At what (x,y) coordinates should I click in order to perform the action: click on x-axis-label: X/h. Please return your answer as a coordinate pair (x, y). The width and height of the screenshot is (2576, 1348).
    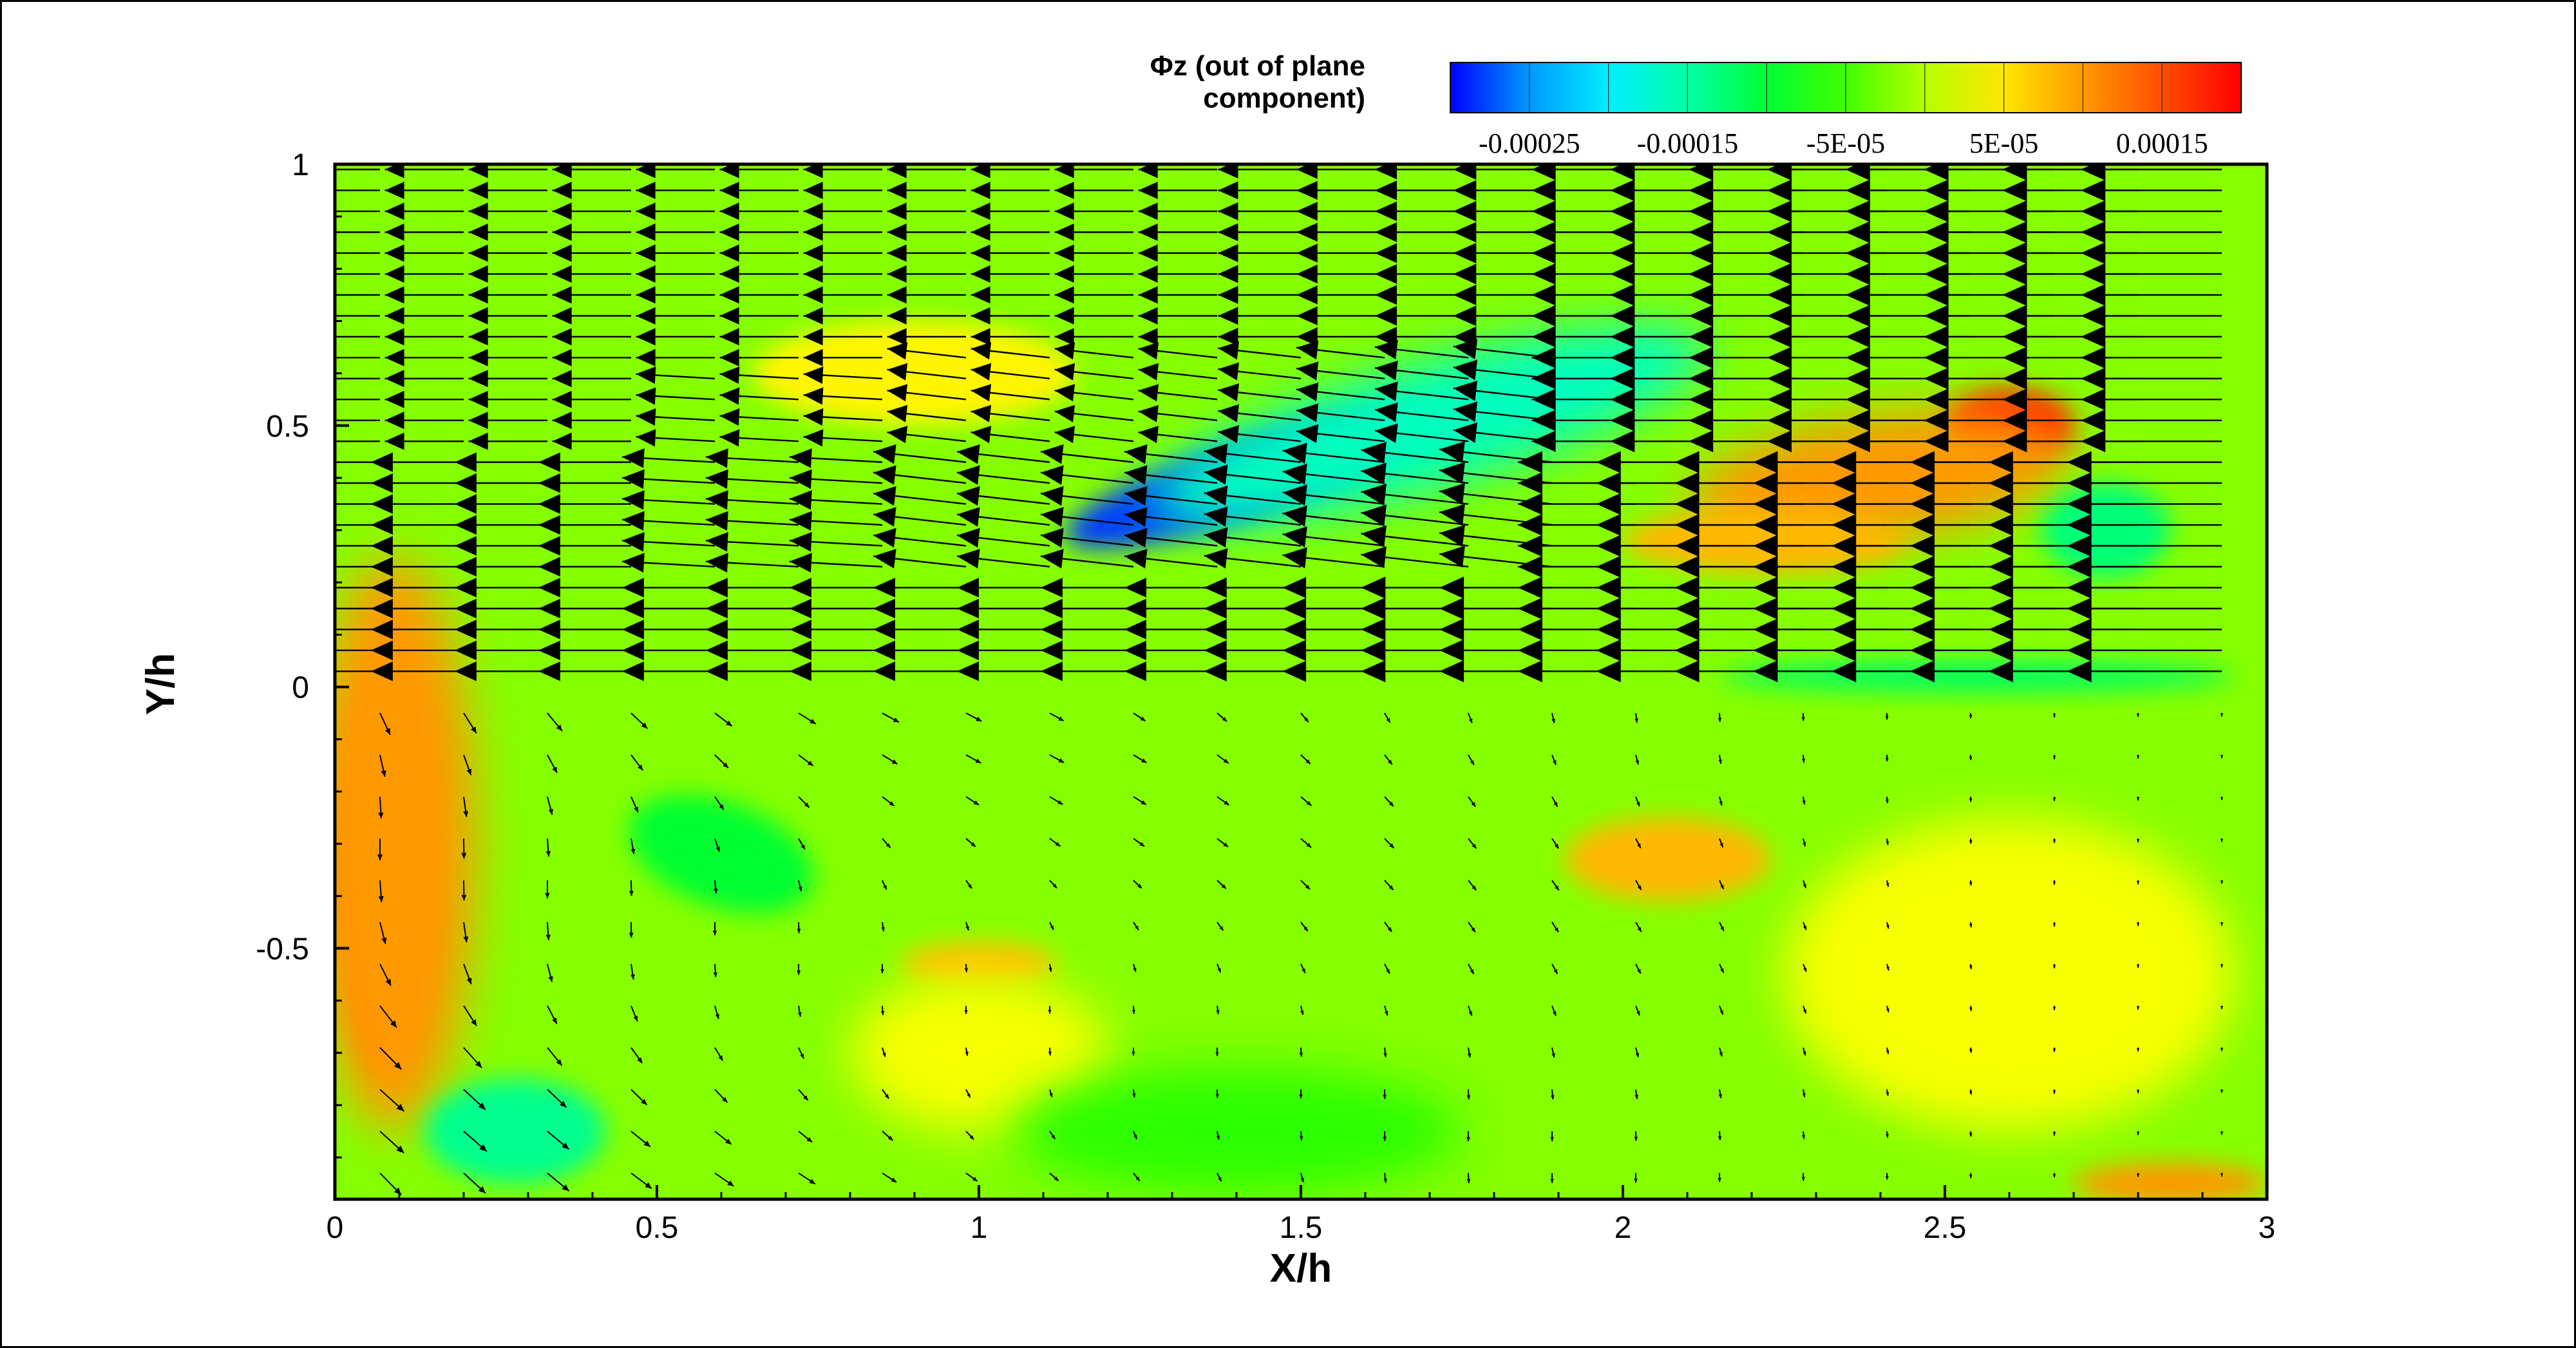
    Looking at the image, I should click on (1301, 1268).